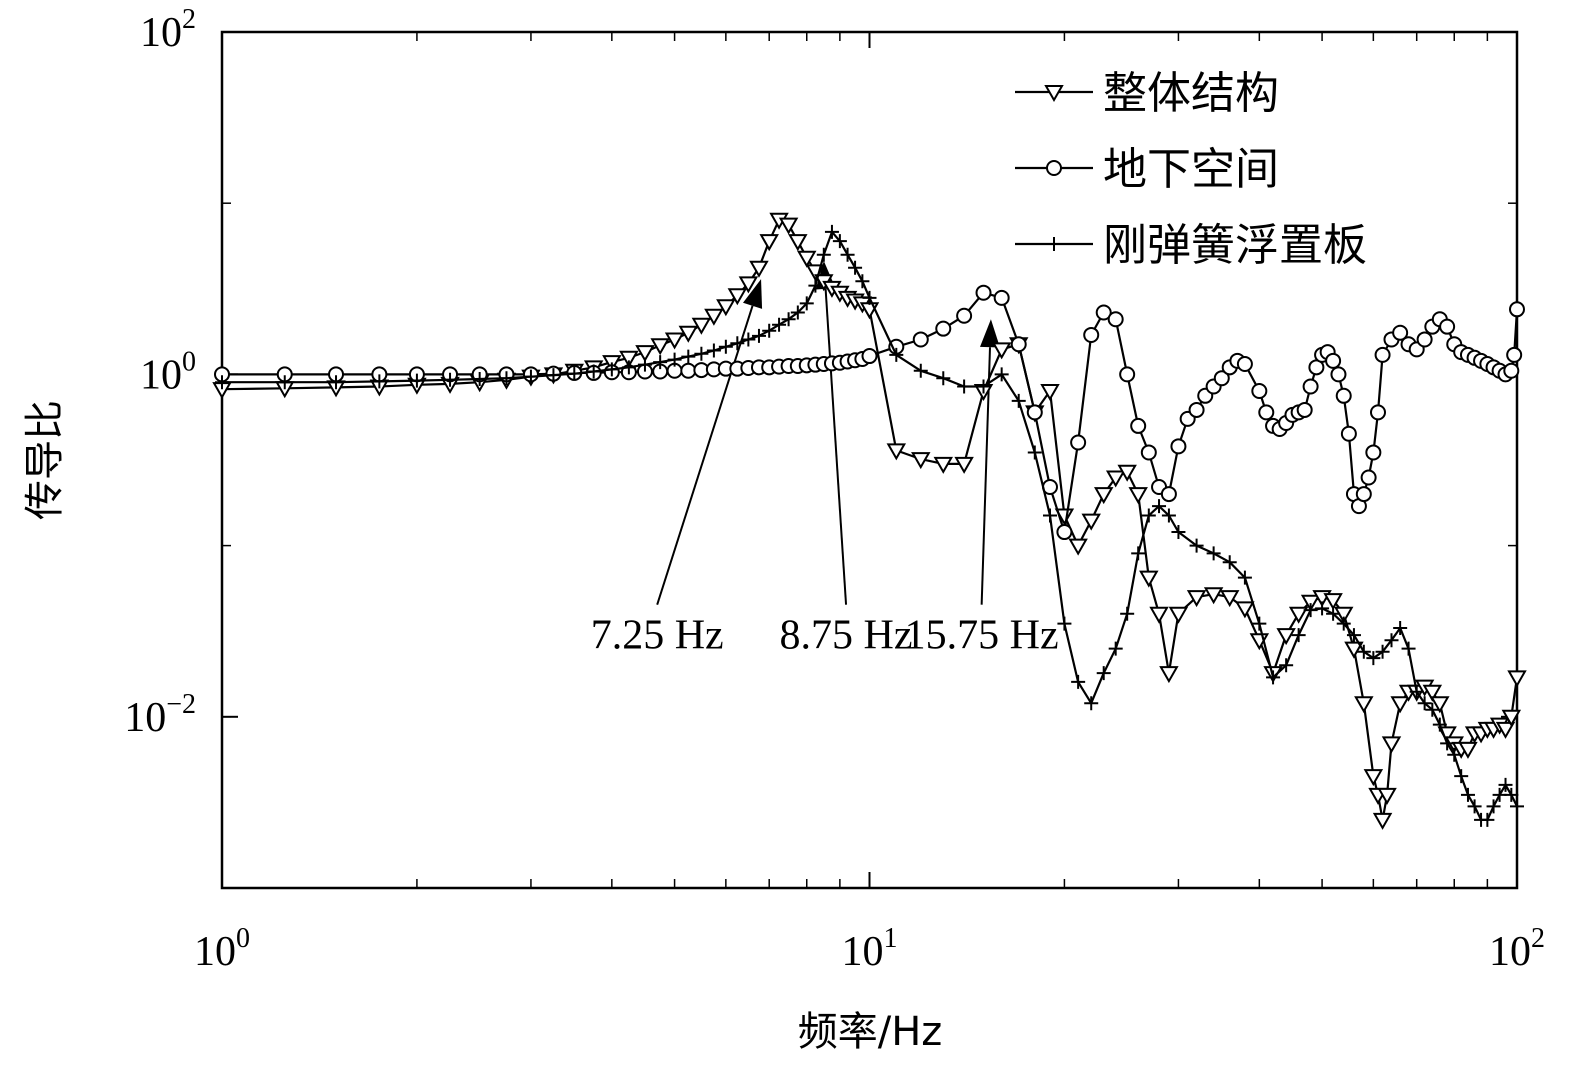 The width and height of the screenshot is (1575, 1078). What do you see at coordinates (1235, 245) in the screenshot?
I see `legend-label: 刚弹簧浮置板` at bounding box center [1235, 245].